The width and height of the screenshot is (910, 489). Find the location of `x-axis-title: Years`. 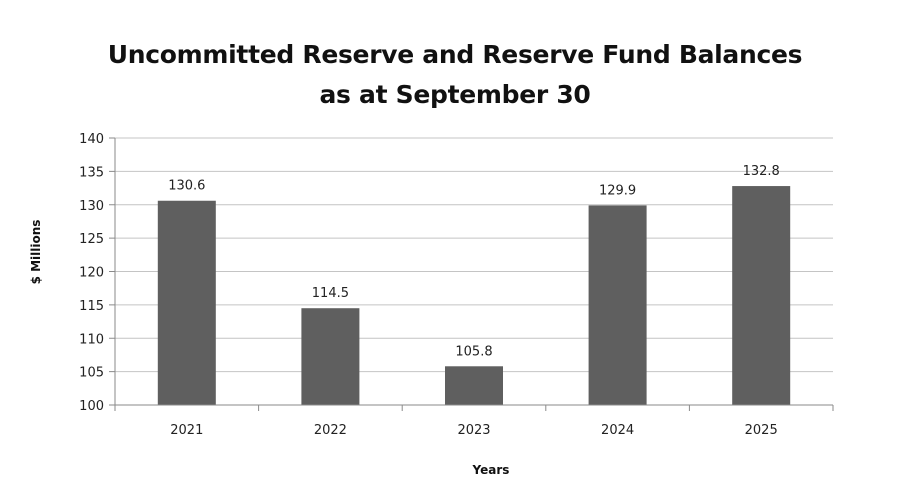

x-axis-title: Years is located at coordinates (491, 470).